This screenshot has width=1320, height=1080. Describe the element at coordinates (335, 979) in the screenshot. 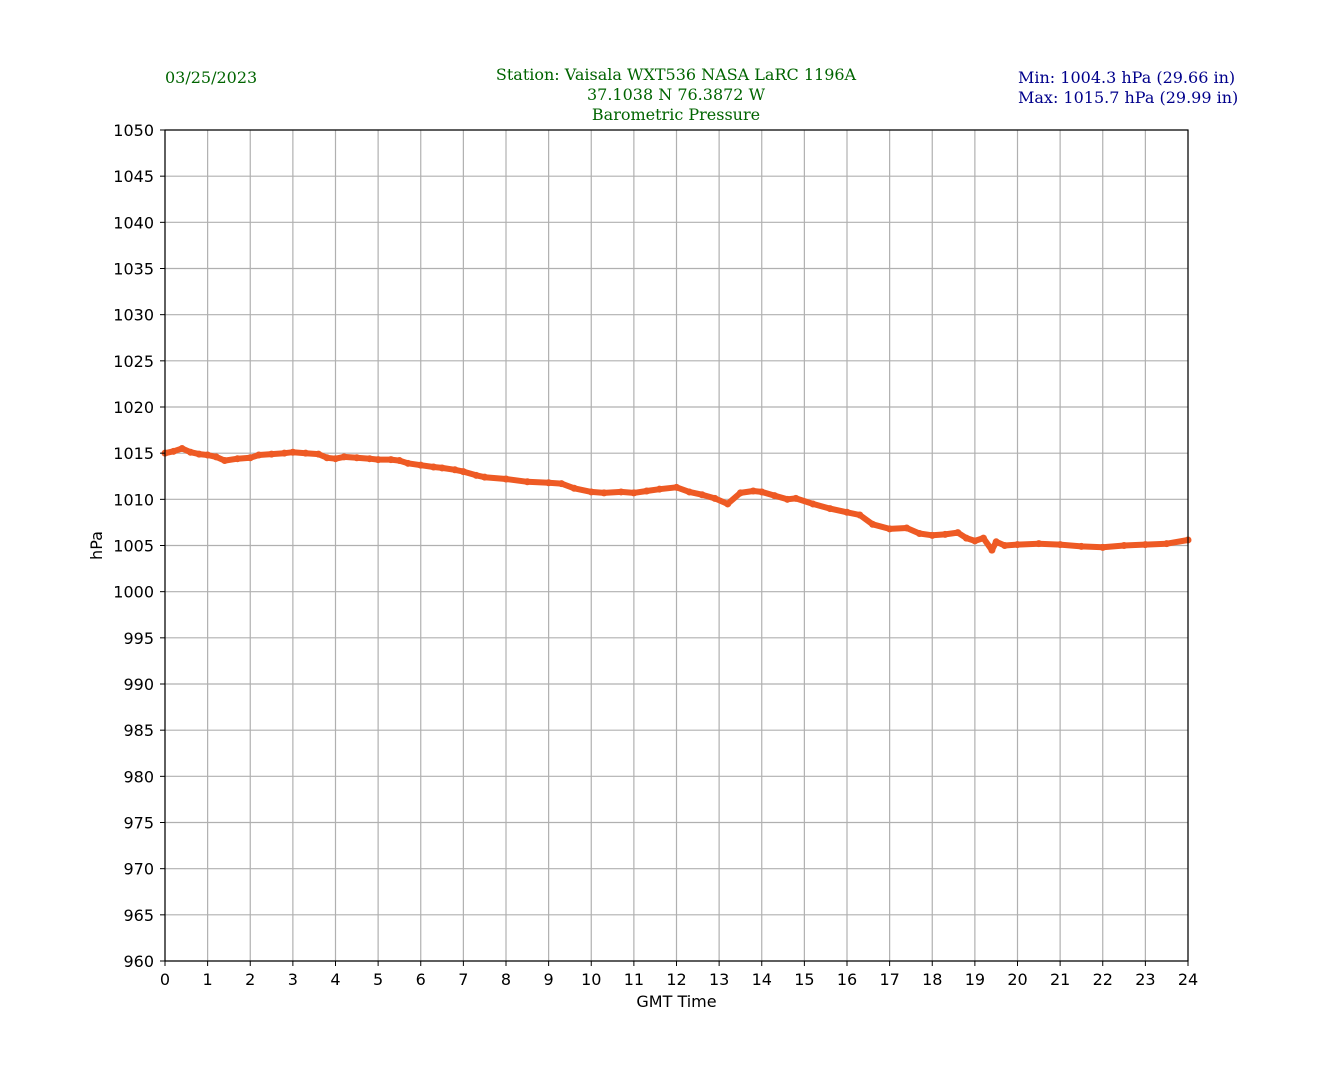

I see `x-tick-label: 4` at that location.